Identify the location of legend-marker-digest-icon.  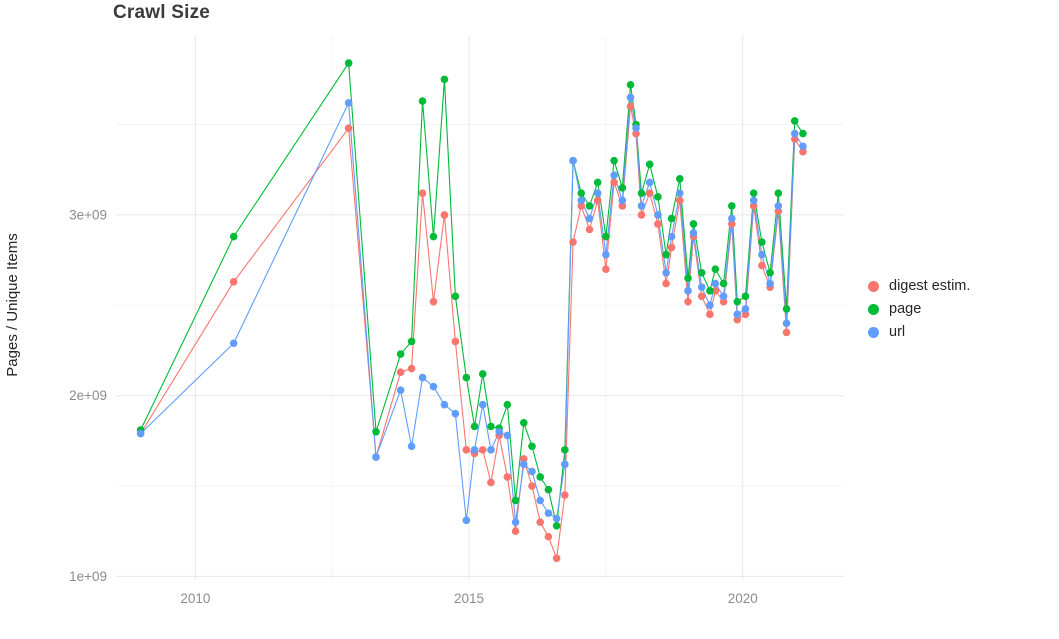
(873, 286).